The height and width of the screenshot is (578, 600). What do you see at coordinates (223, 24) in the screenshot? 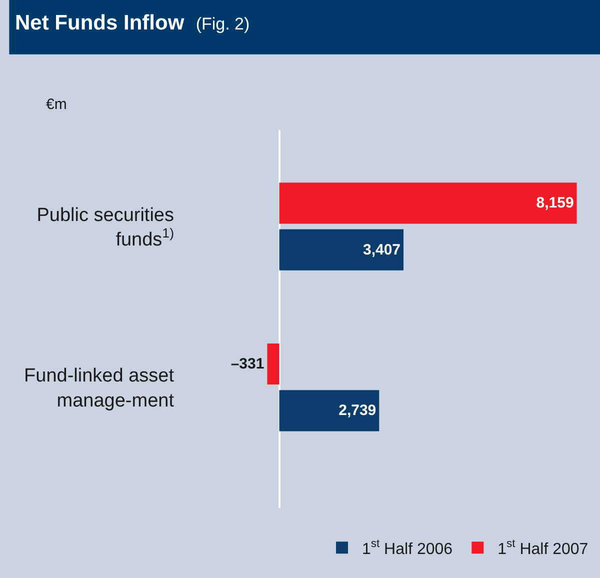
I see `chart-subtitle: (Fig. 2)` at bounding box center [223, 24].